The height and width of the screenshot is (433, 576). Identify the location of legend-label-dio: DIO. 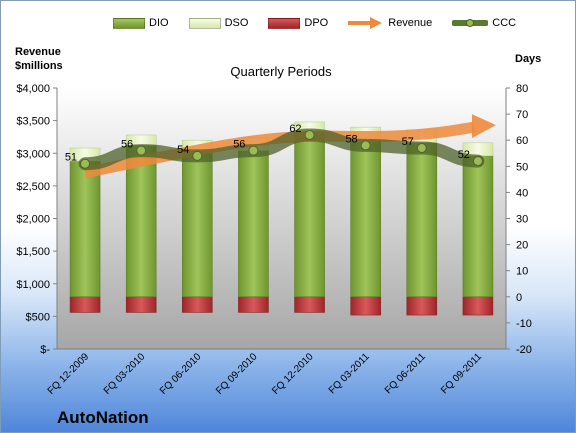
(159, 23).